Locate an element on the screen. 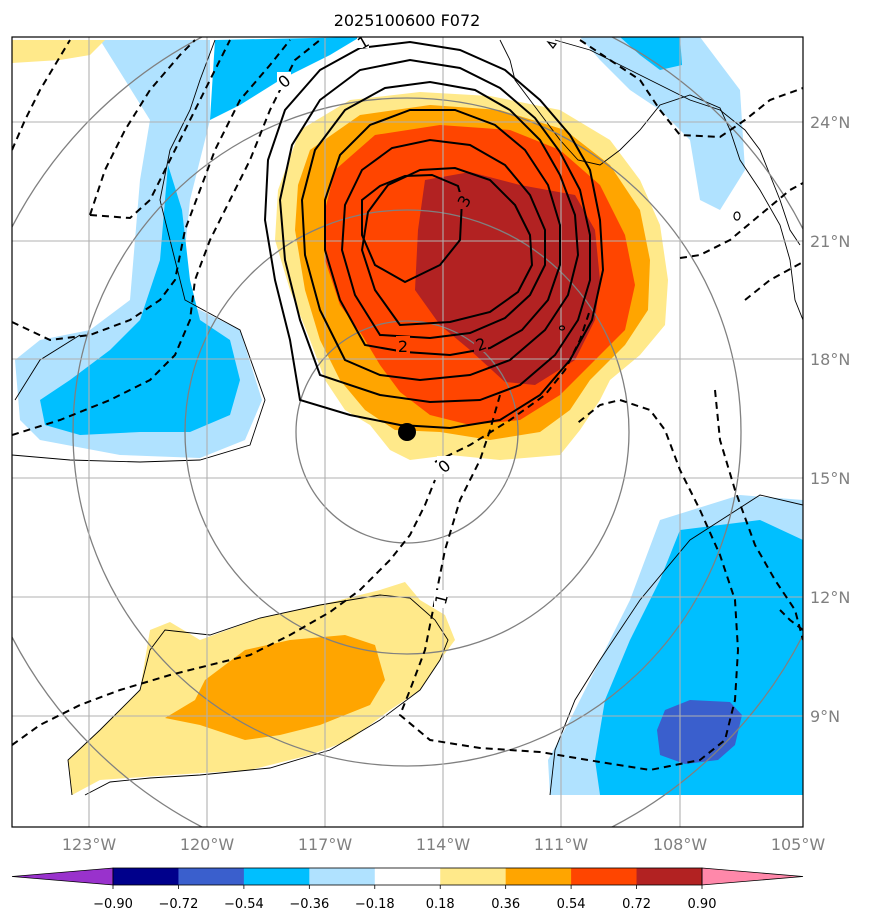 This screenshot has height=924, width=873. storm-center-dot is located at coordinates (407, 432).